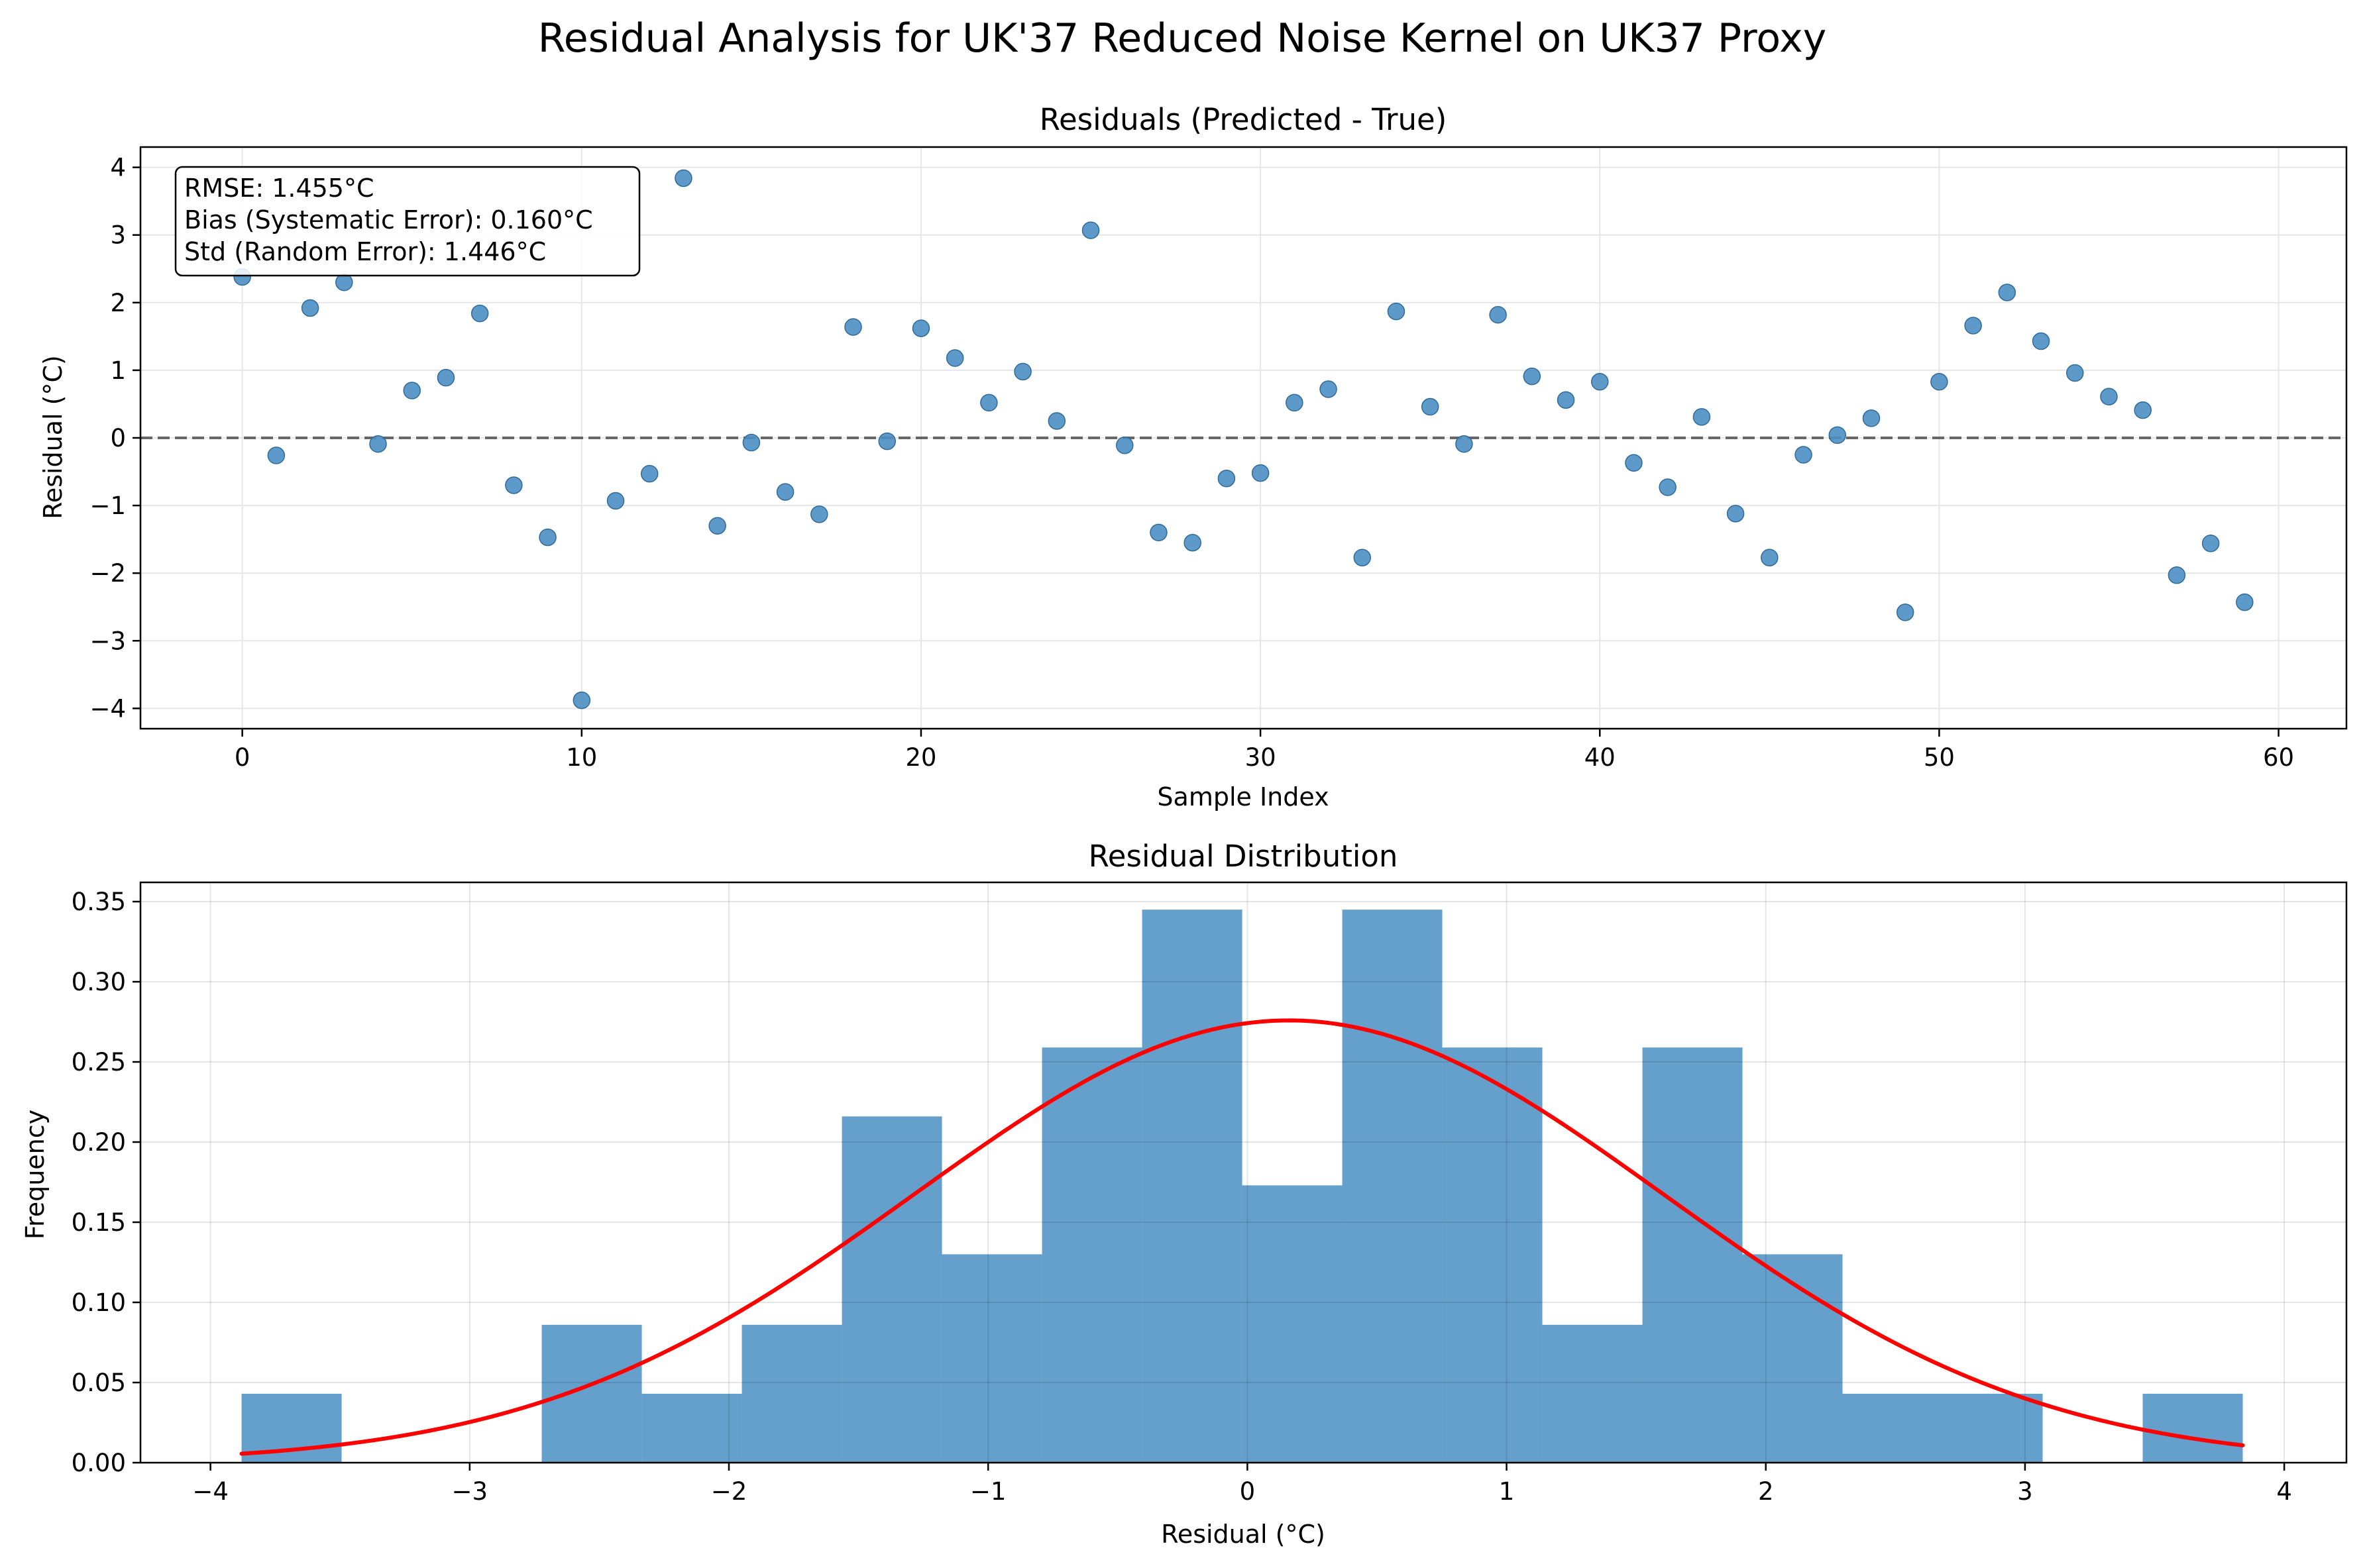 This screenshot has width=2365, height=1568. Describe the element at coordinates (2278, 757) in the screenshot. I see `scatter-x-tick-label: 60` at that location.